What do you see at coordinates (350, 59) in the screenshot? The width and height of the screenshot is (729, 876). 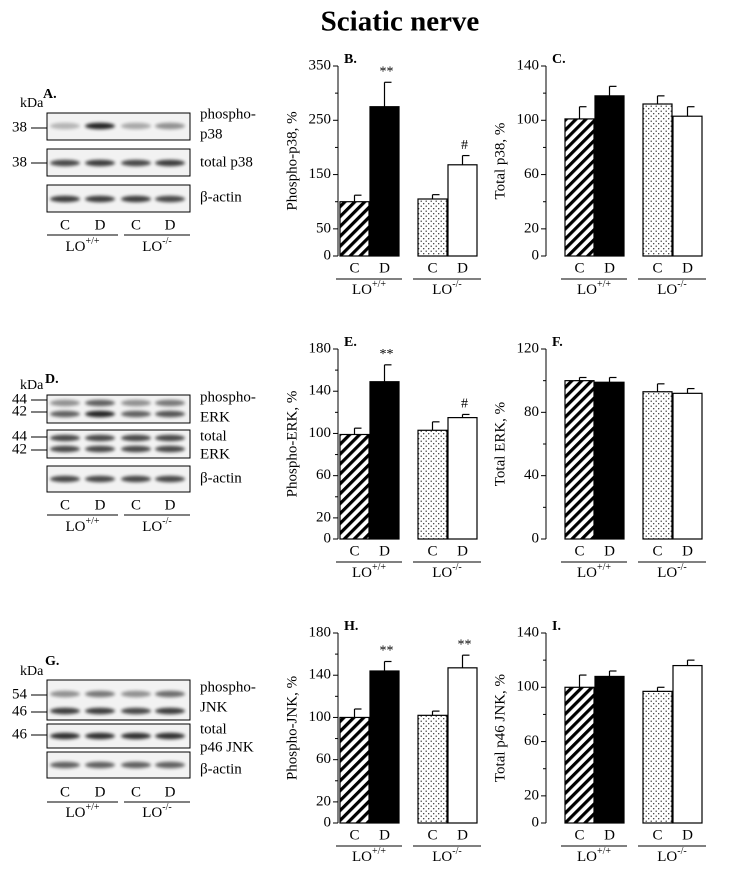 I see `panel-label: B.` at bounding box center [350, 59].